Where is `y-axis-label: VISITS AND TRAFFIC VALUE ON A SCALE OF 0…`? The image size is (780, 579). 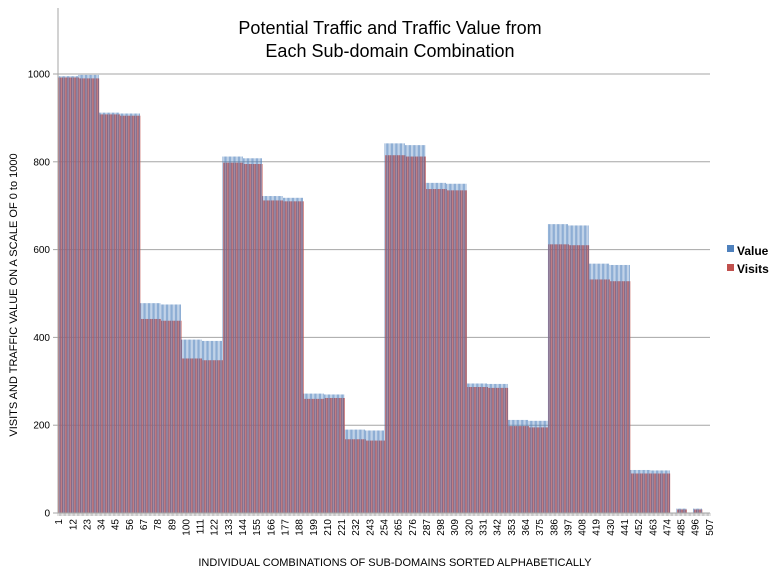
y-axis-label: VISITS AND TRAFFIC VALUE ON A SCALE OF 0… is located at coordinates (14, 294).